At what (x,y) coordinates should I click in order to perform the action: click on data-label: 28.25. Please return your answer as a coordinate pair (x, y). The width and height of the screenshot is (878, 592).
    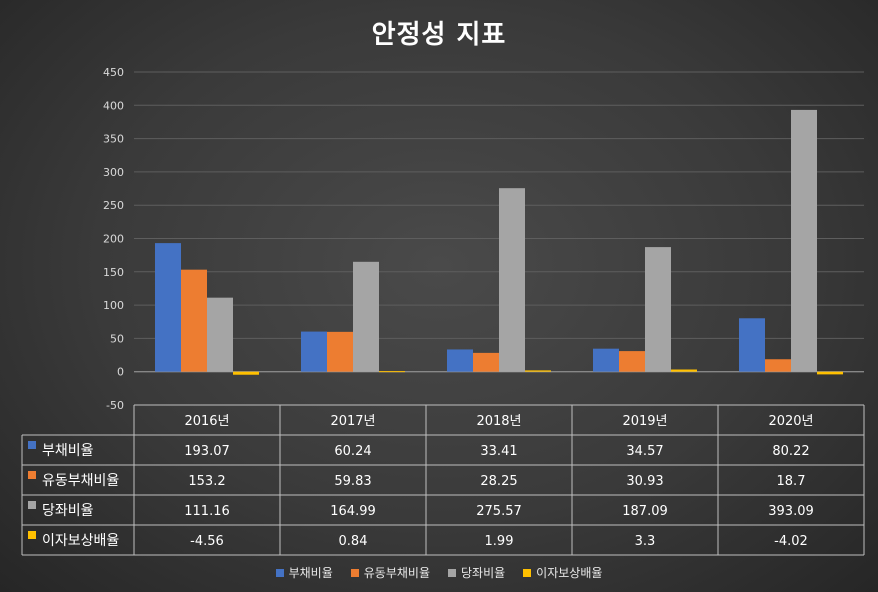
    Looking at the image, I should click on (498, 481).